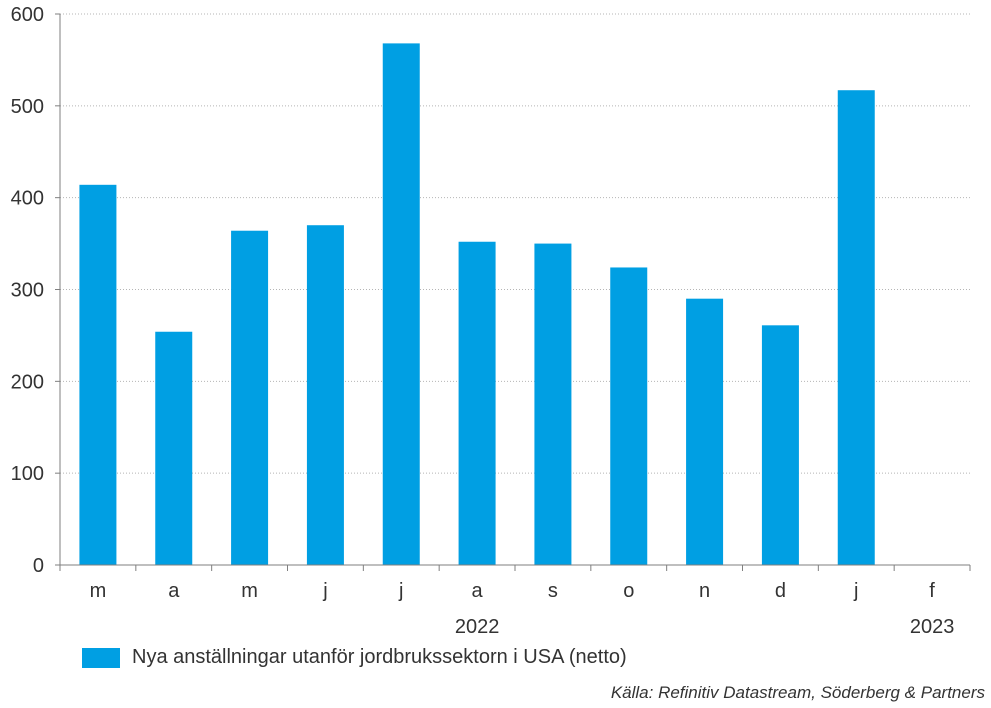  I want to click on x-tick-label: f, so click(932, 591).